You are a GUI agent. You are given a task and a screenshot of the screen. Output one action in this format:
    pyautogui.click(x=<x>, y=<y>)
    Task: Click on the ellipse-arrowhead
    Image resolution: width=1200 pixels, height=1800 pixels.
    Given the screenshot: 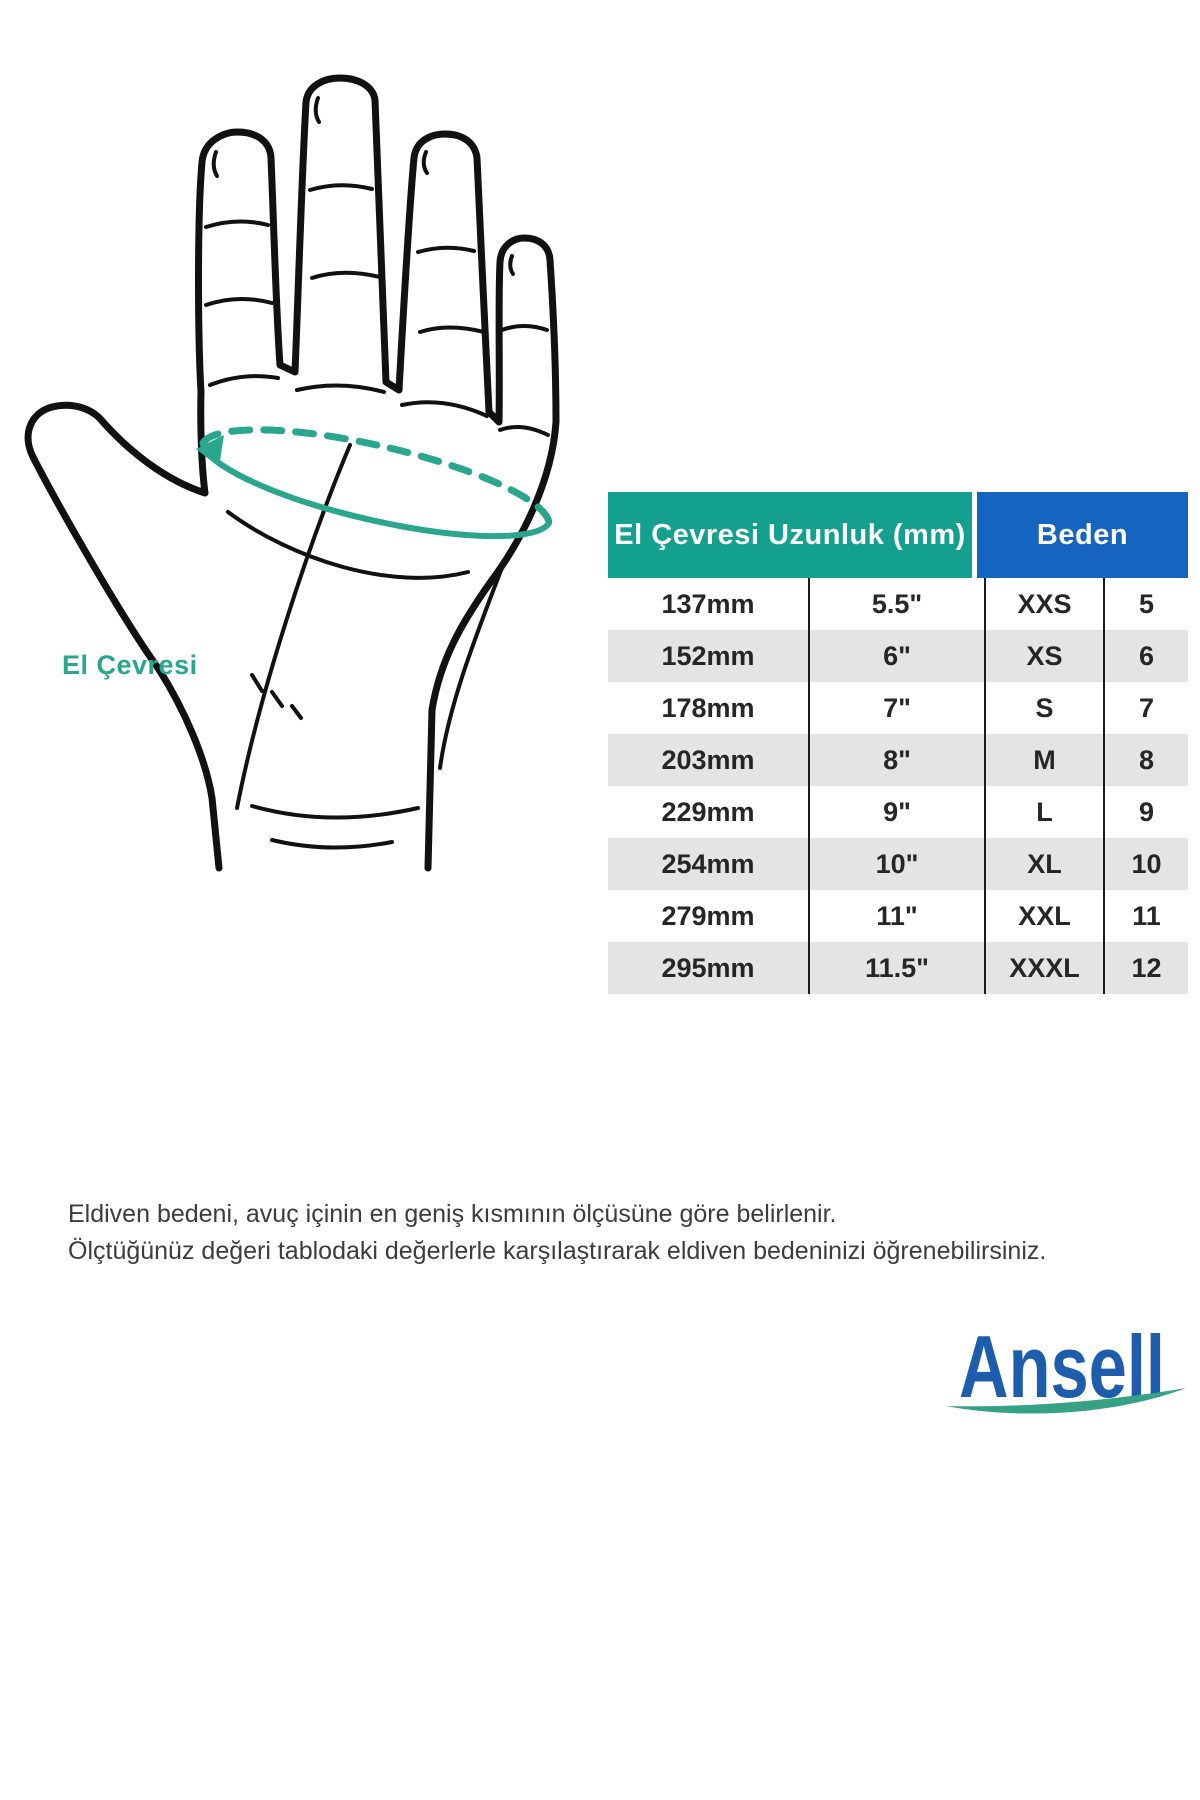 What is the action you would take?
    pyautogui.click(x=210, y=451)
    